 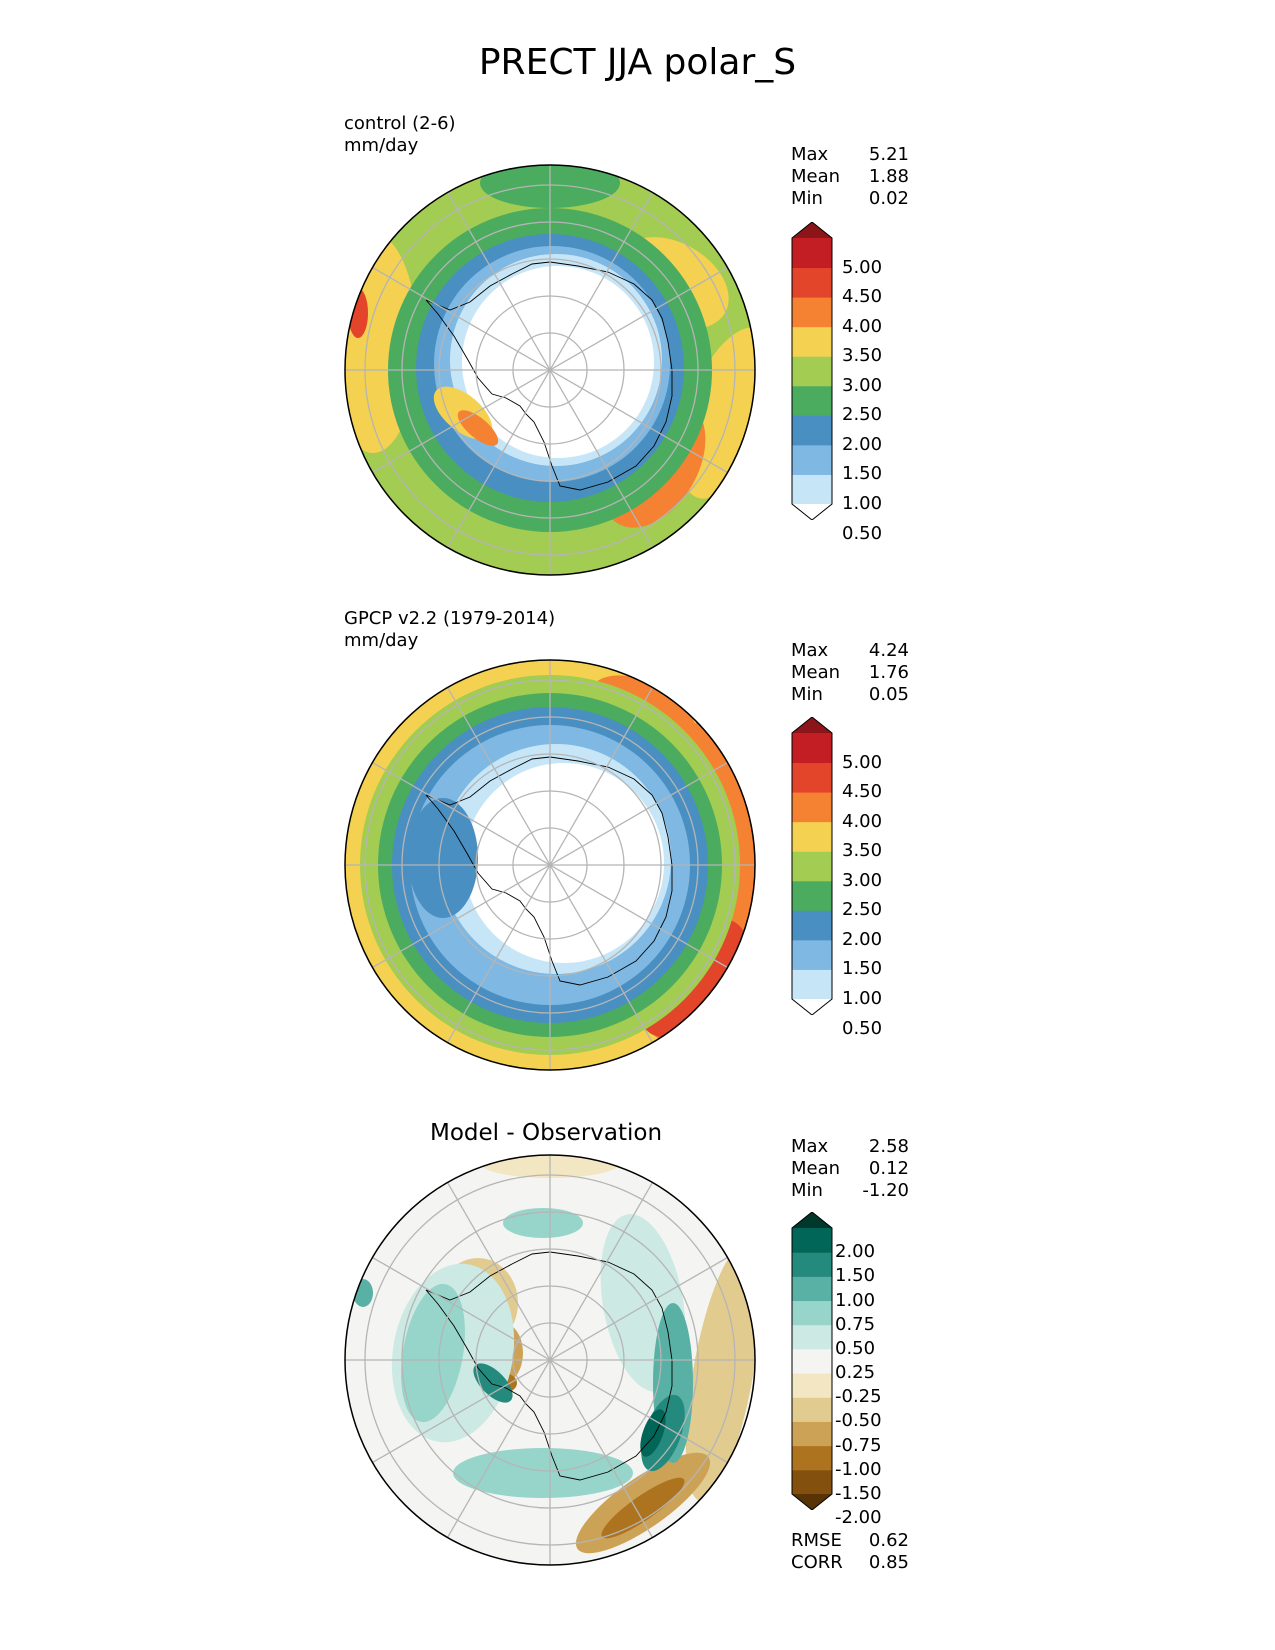 What do you see at coordinates (812, 866) in the screenshot?
I see `panel2-colorbar-outline` at bounding box center [812, 866].